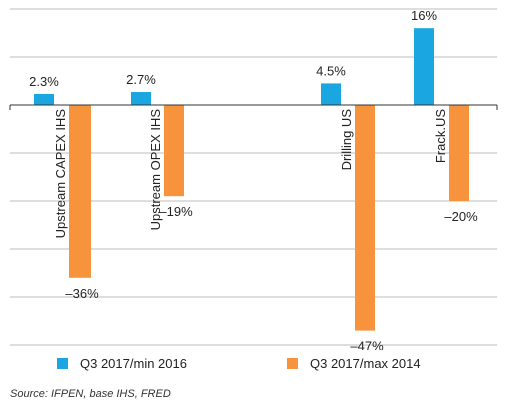 This screenshot has width=509, height=416. Describe the element at coordinates (133, 363) in the screenshot. I see `legend-label-series-1: Q3 2017/min 2016` at that location.